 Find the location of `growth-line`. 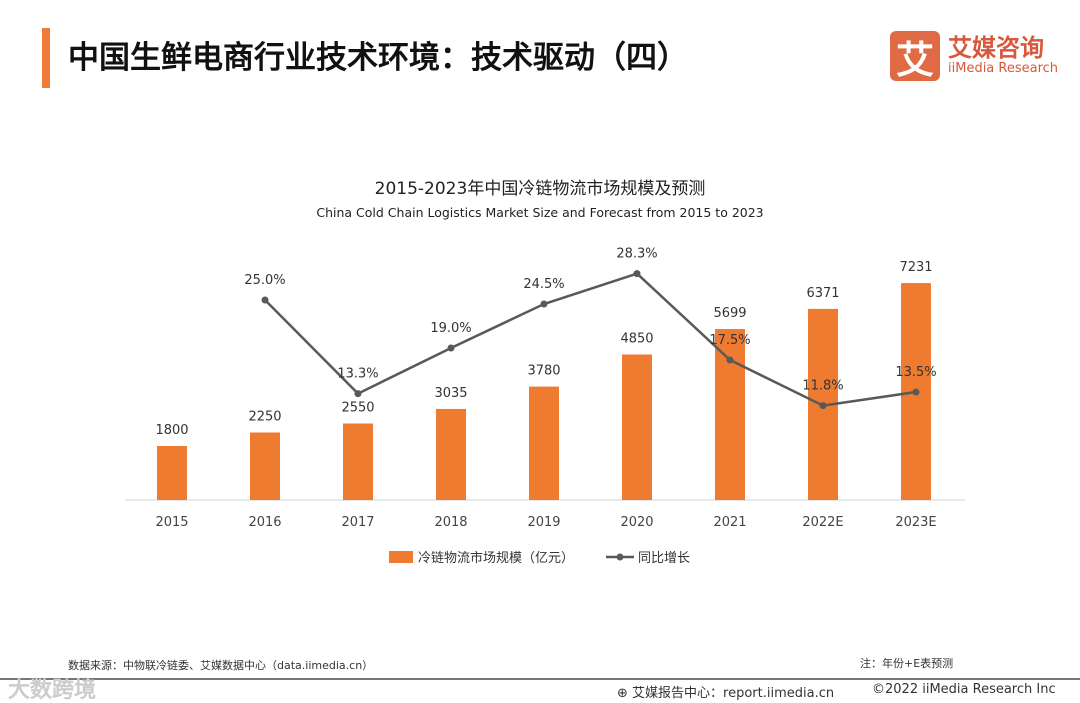

growth-line is located at coordinates (590, 339).